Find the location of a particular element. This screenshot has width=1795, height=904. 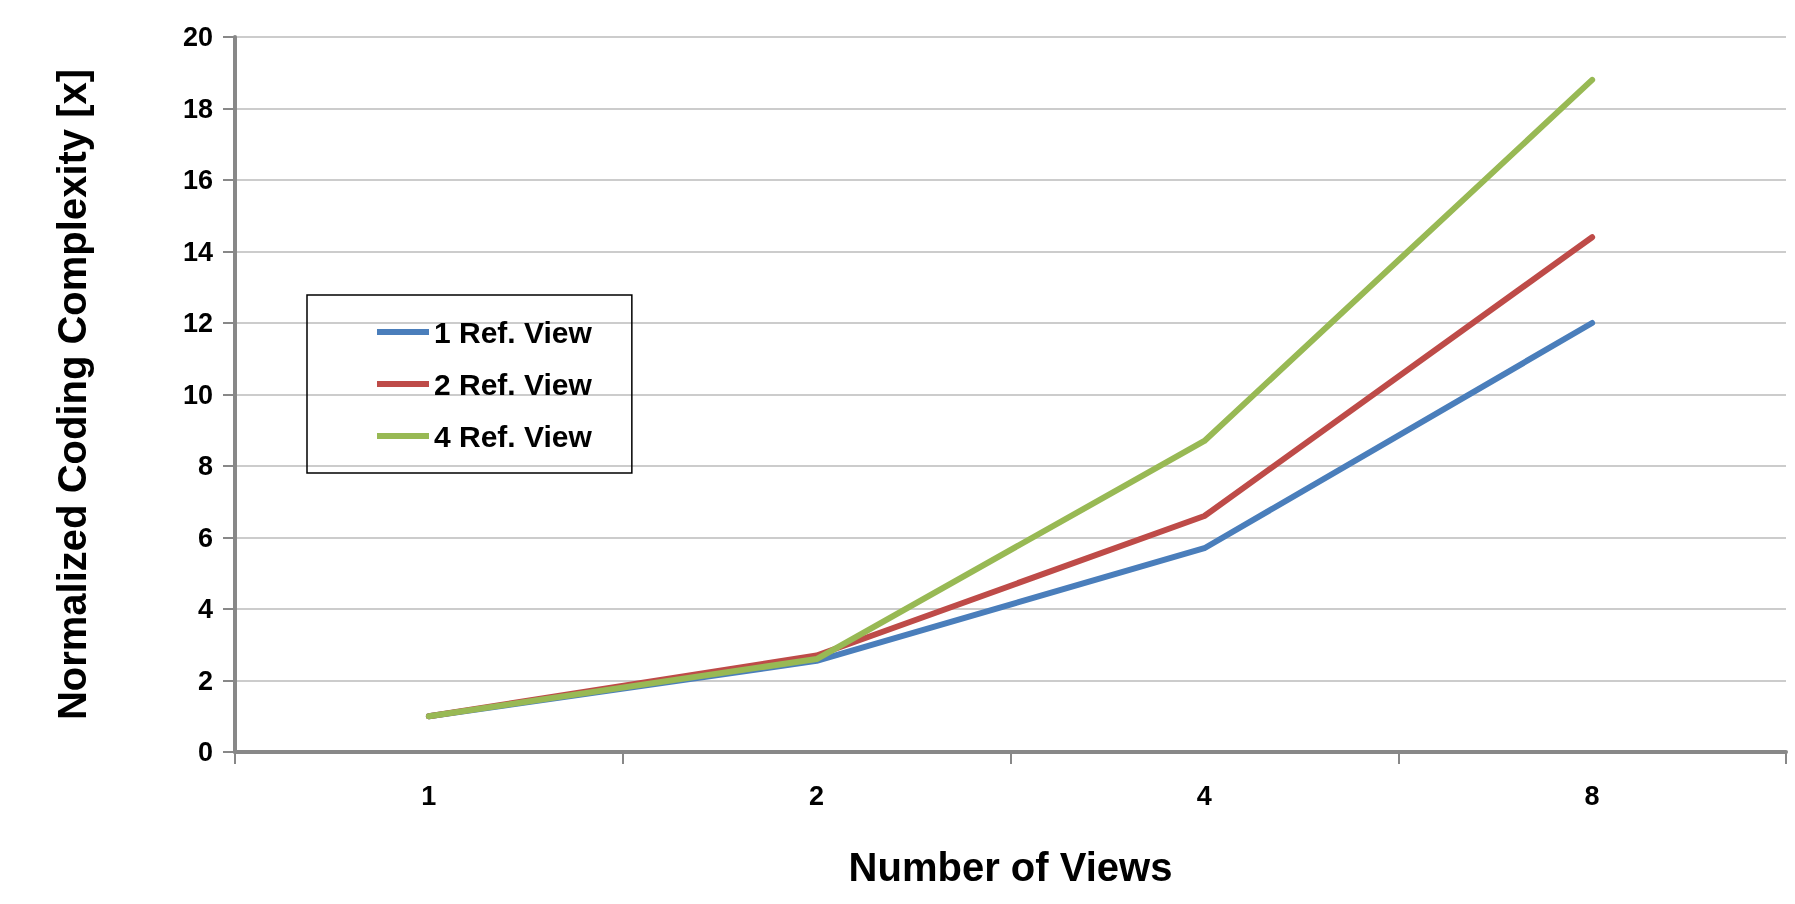

y-tick-label: 6 is located at coordinates (205, 537).